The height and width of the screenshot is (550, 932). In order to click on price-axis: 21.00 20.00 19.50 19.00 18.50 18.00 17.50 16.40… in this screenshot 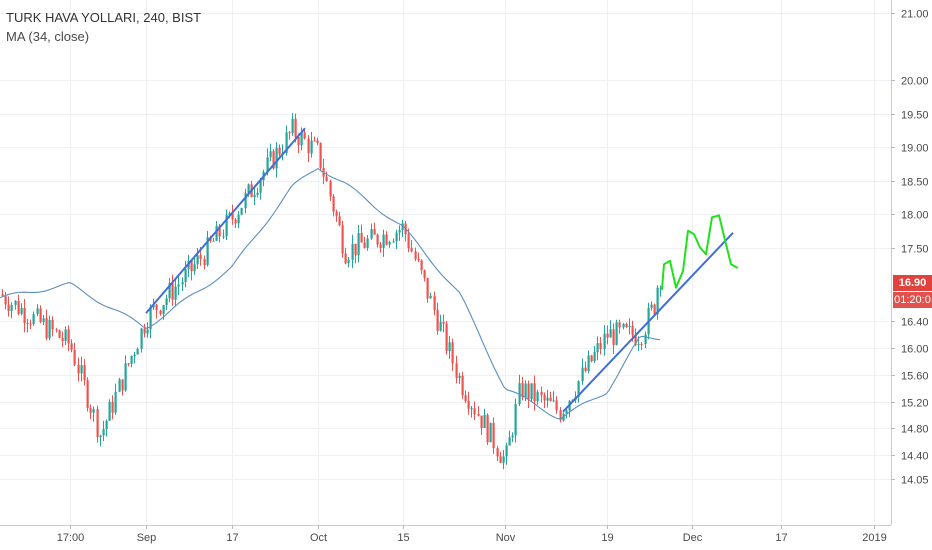, I will do `click(910, 248)`.